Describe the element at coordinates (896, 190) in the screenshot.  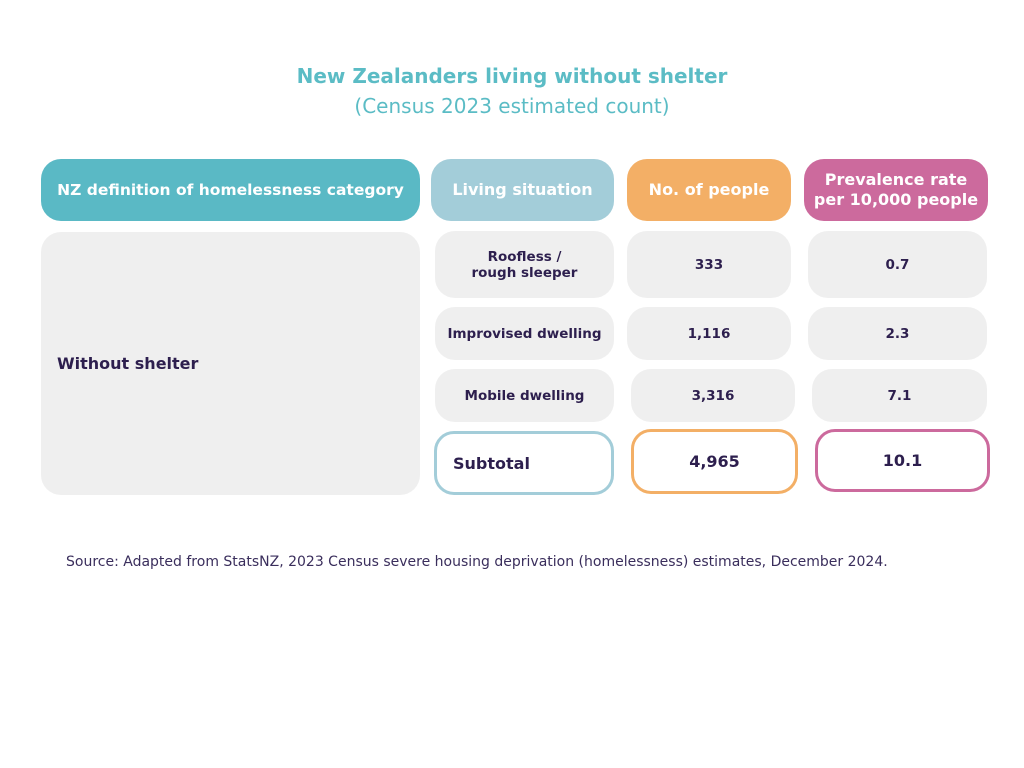
I see `header-prevalence-rate: Prevalence rate per 10,000 people` at that location.